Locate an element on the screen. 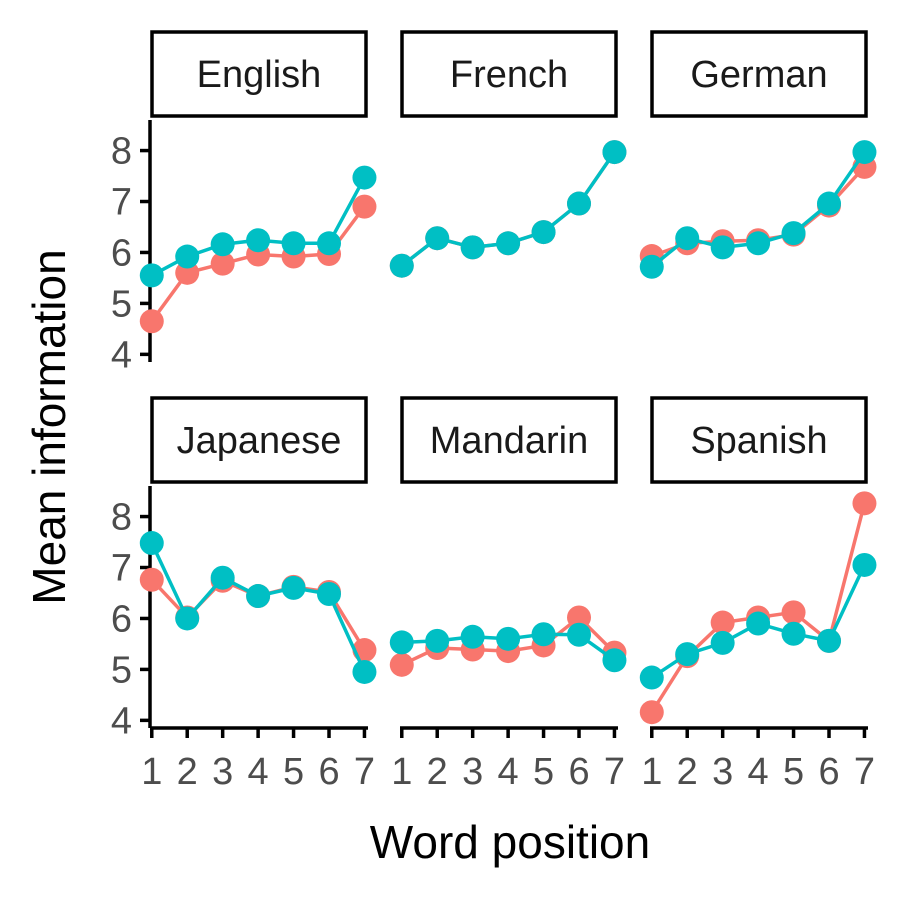  facet-label: Mandarin is located at coordinates (509, 441).